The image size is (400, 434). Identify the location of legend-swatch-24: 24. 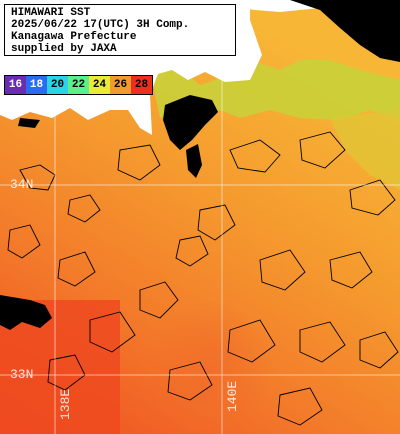
(99, 85).